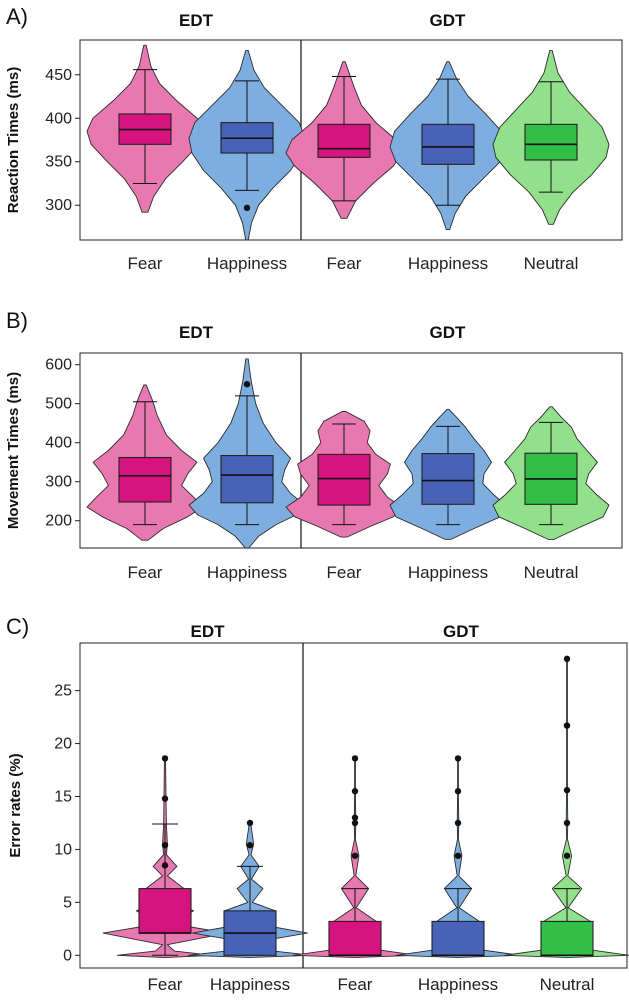 The width and height of the screenshot is (629, 1000). I want to click on panel-letter: C), so click(17, 626).